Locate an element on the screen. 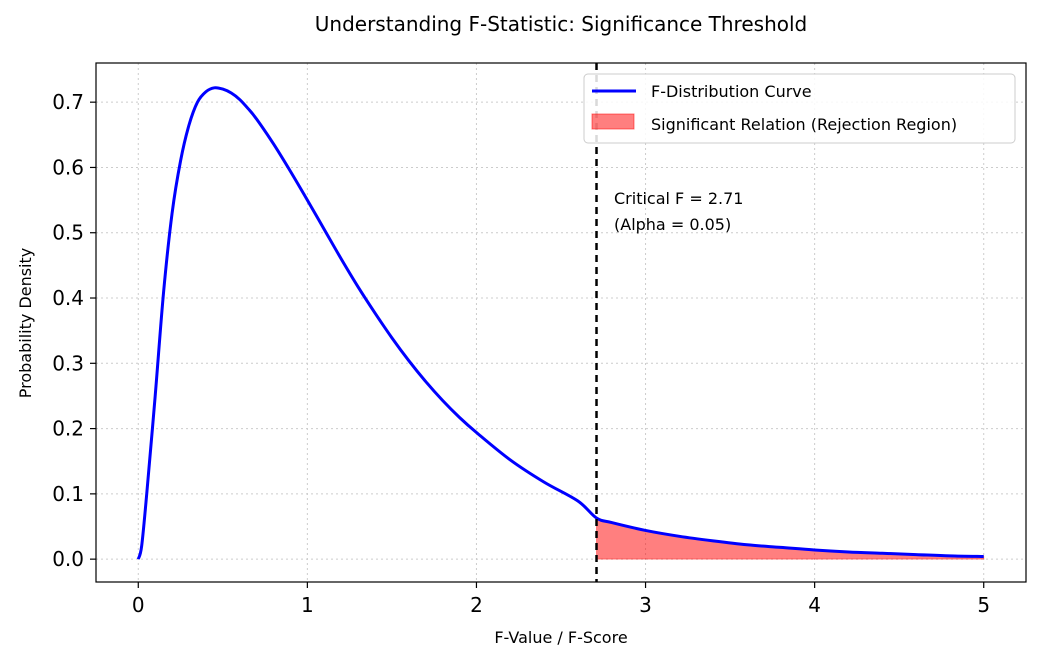 This screenshot has width=1041, height=664. y-axis-ticks: 0.0 0.1 0.2 0.3 0.4 0.5 0.6 0.7 is located at coordinates (74, 330).